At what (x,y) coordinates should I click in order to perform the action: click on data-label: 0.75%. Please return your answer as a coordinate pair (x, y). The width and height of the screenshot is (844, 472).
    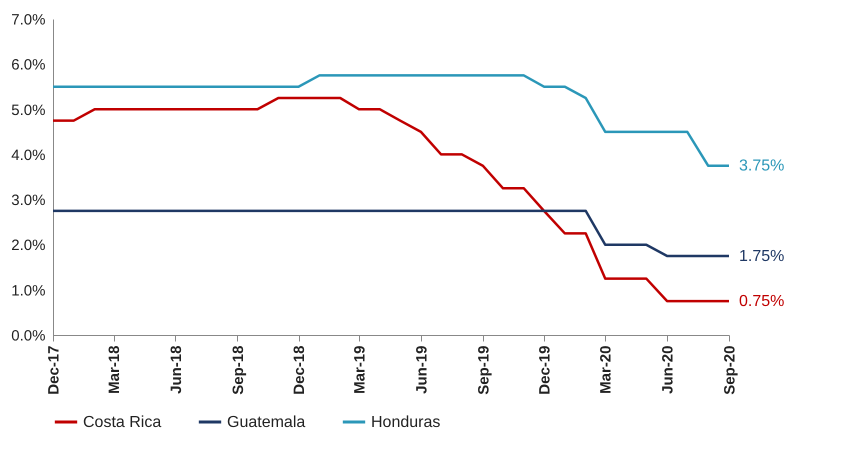
    Looking at the image, I should click on (761, 301).